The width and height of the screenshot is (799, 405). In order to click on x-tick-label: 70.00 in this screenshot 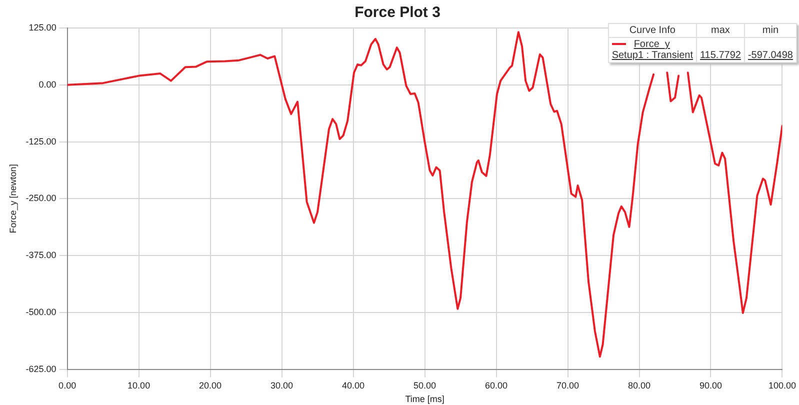, I will do `click(568, 385)`.